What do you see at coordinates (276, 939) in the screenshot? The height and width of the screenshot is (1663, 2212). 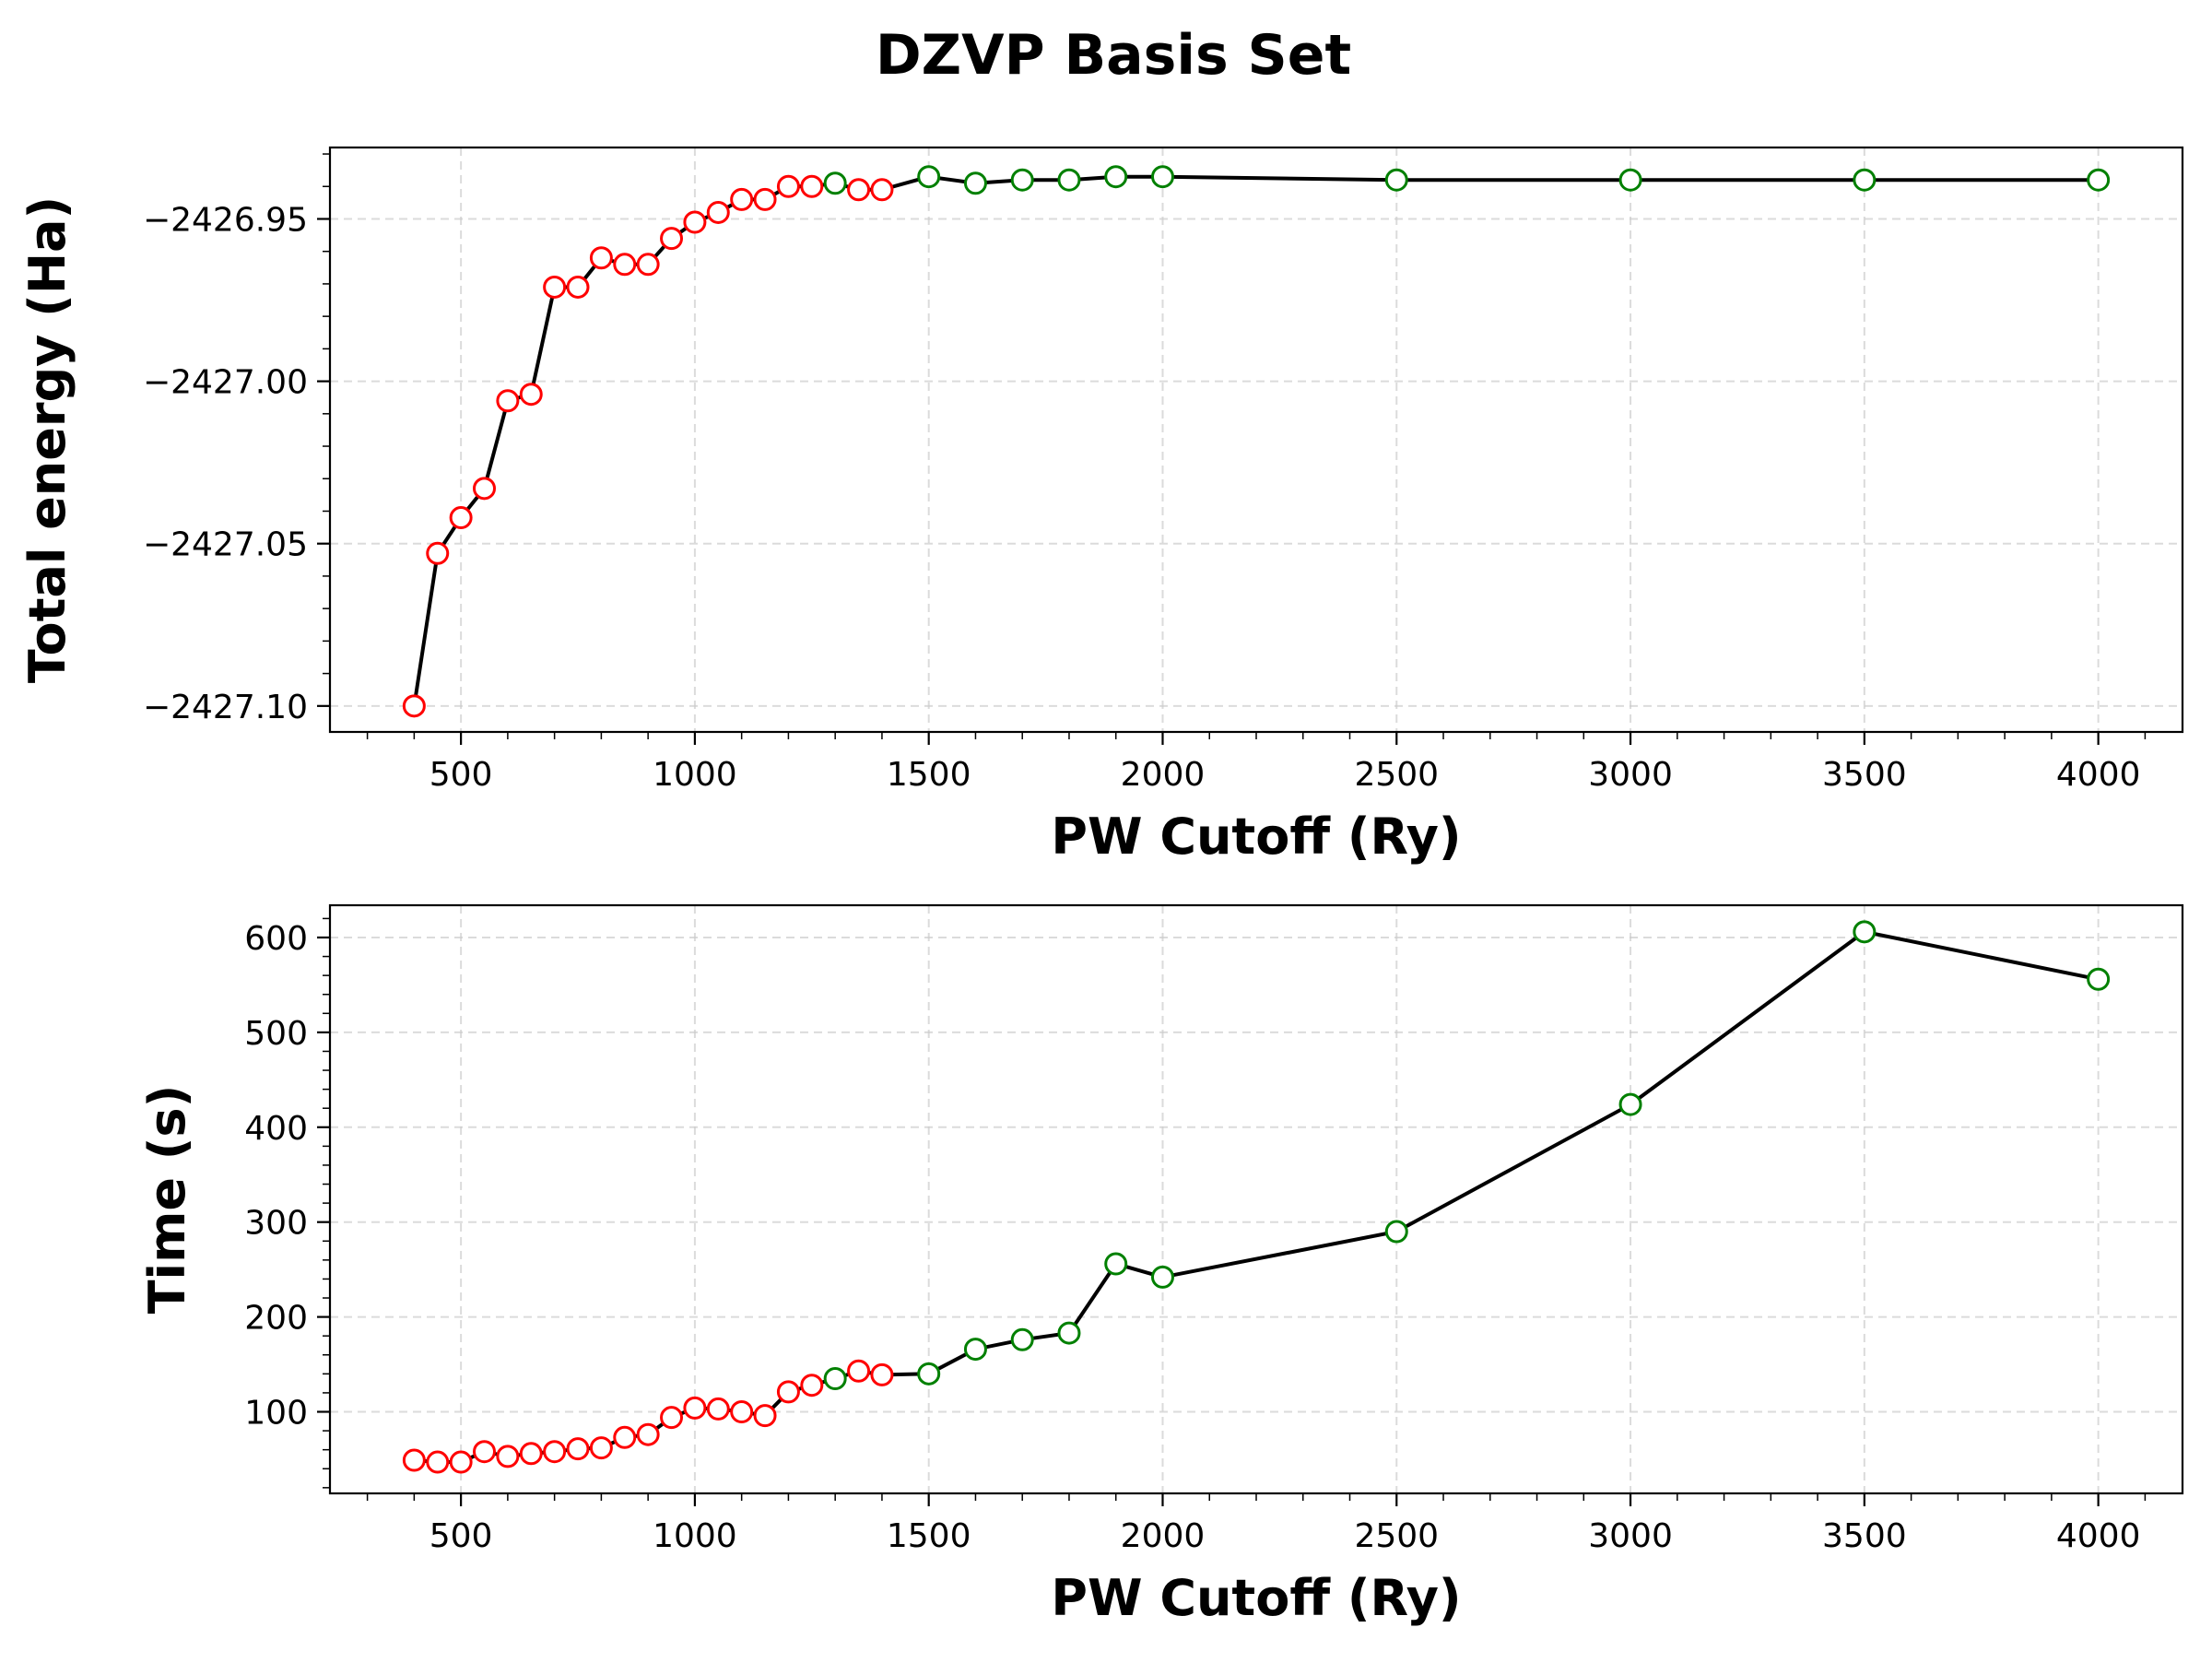 I see `y-tick-label: 600` at bounding box center [276, 939].